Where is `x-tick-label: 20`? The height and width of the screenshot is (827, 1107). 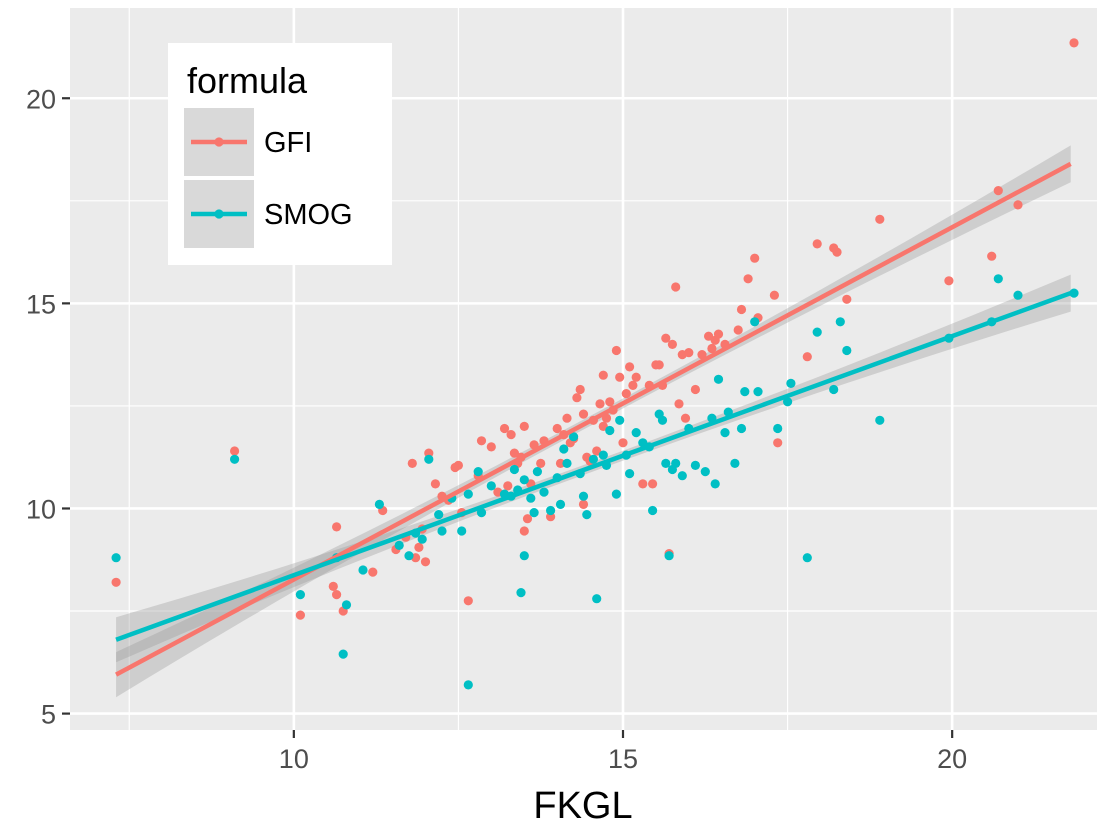 x-tick-label: 20 is located at coordinates (952, 759).